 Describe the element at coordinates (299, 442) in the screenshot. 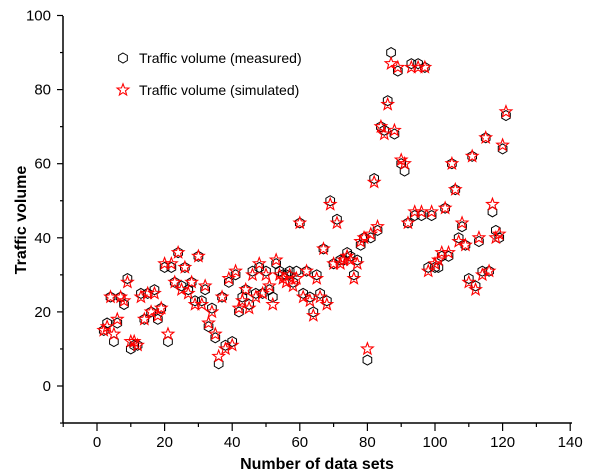

I see `x-tick-label: 60` at that location.